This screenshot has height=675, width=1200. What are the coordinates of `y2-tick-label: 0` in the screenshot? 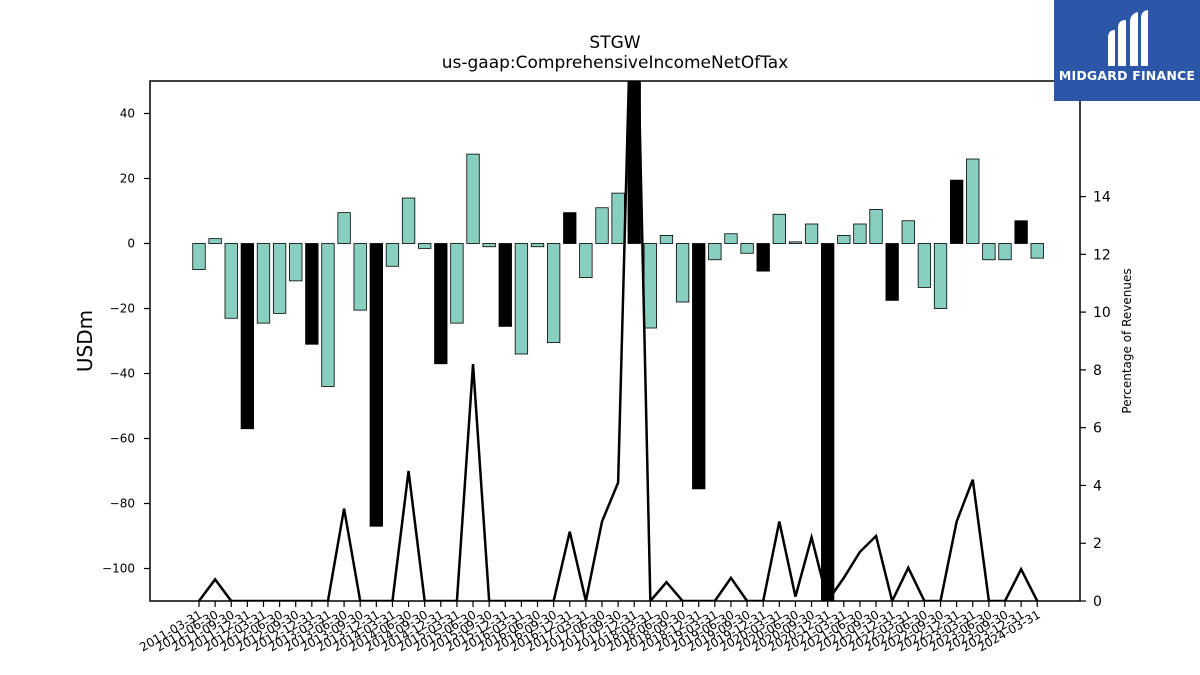 It's located at (1097, 602).